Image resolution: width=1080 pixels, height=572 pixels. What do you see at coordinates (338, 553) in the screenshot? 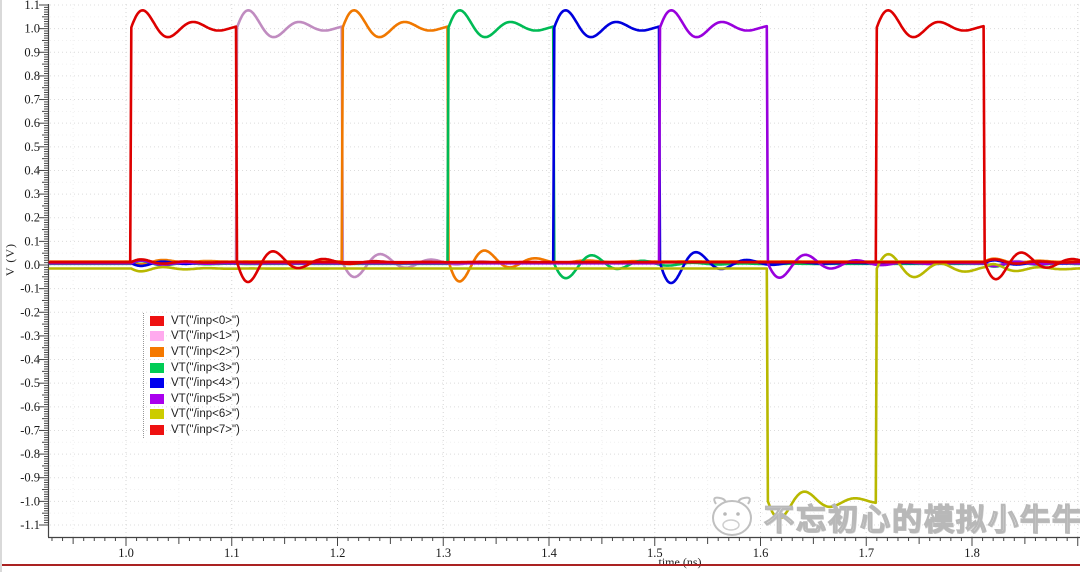
I see `x-tick-label: 1.2` at bounding box center [338, 553].